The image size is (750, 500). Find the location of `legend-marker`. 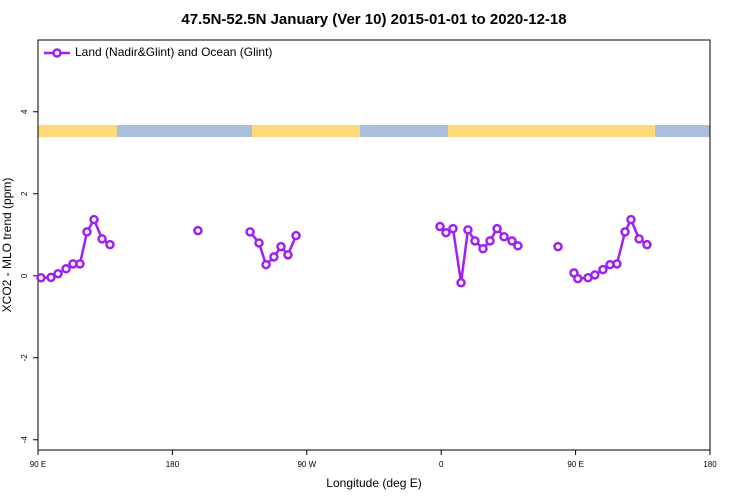

legend-marker is located at coordinates (57, 53).